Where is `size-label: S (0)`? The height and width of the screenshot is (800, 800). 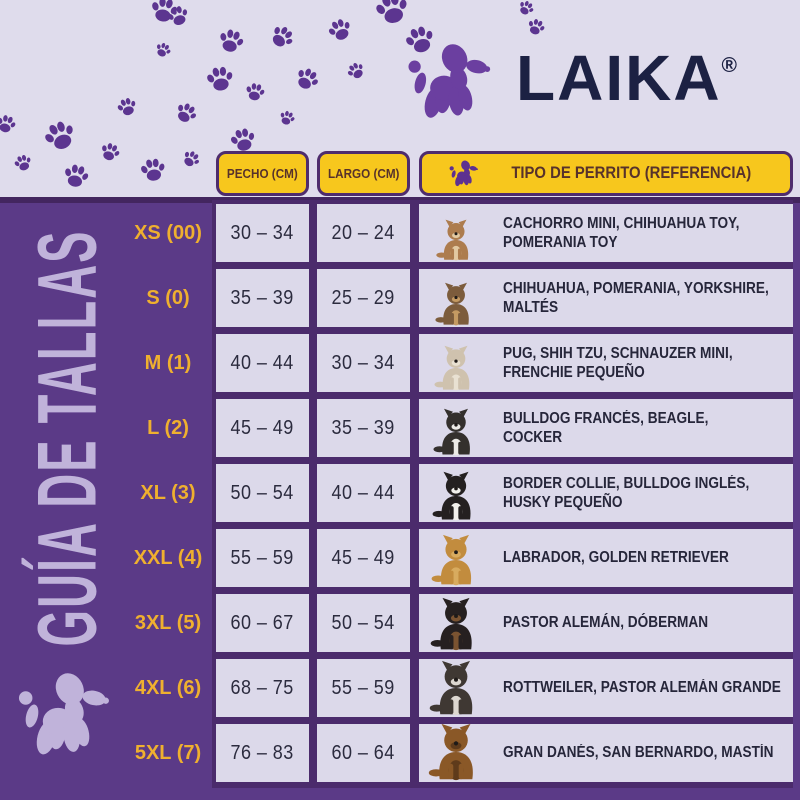 size-label: S (0) is located at coordinates (168, 297).